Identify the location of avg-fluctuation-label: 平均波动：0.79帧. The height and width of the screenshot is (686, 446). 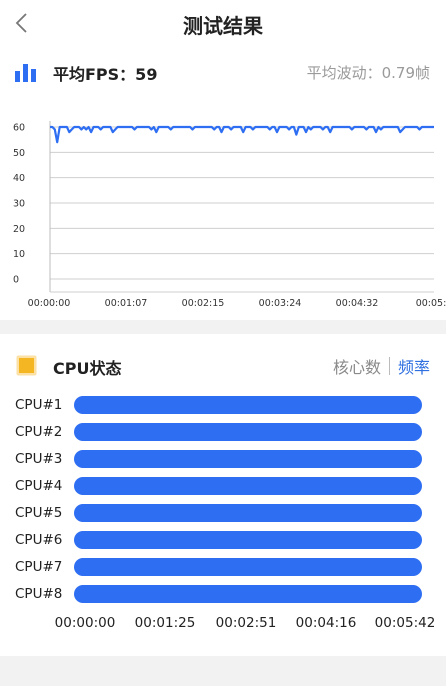
(368, 73).